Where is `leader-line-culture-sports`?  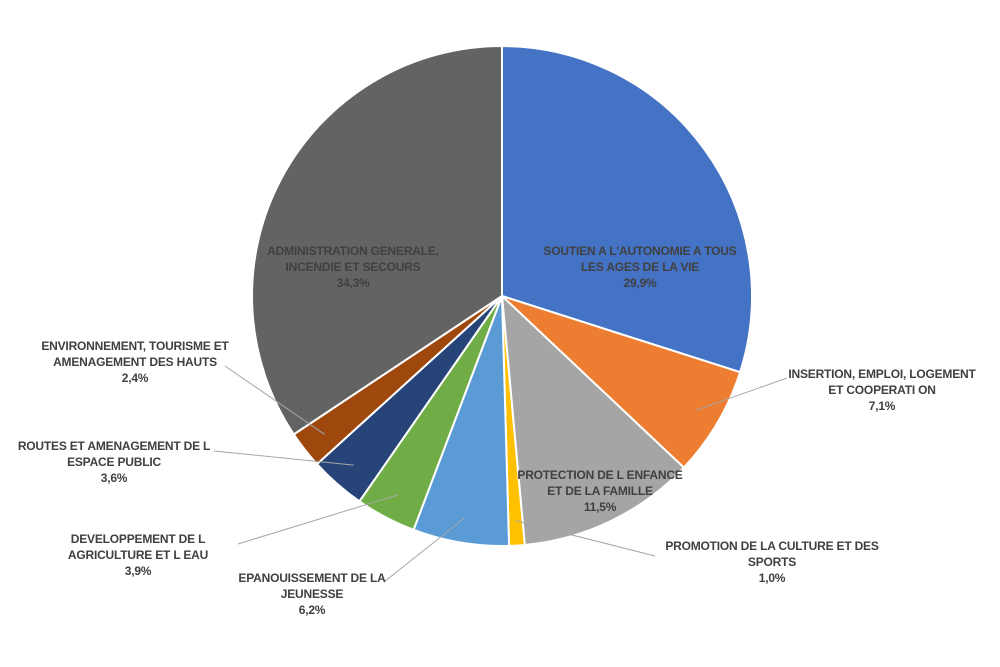
leader-line-culture-sports is located at coordinates (585, 538).